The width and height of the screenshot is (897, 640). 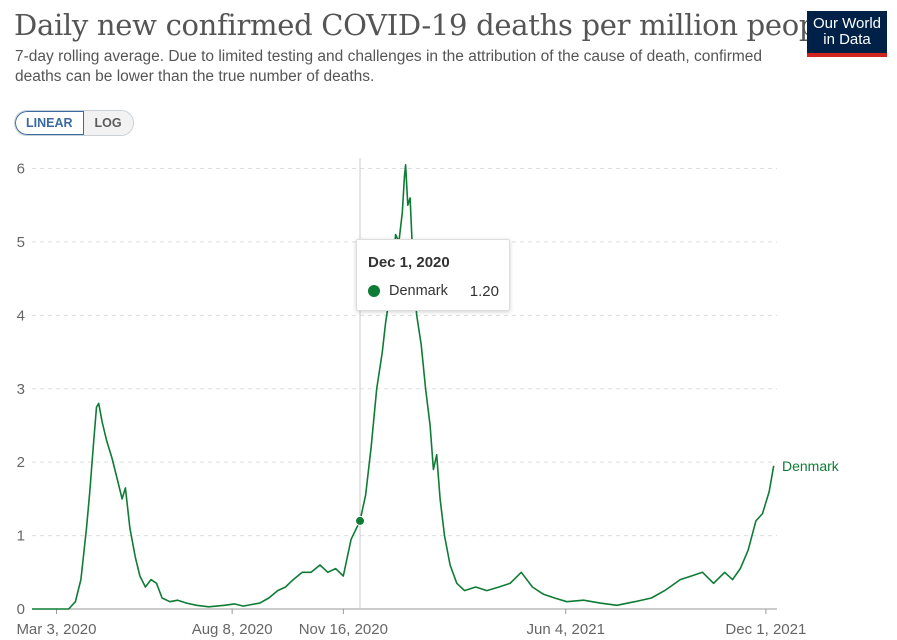 I want to click on tooltip-value: 1.20, so click(x=484, y=291).